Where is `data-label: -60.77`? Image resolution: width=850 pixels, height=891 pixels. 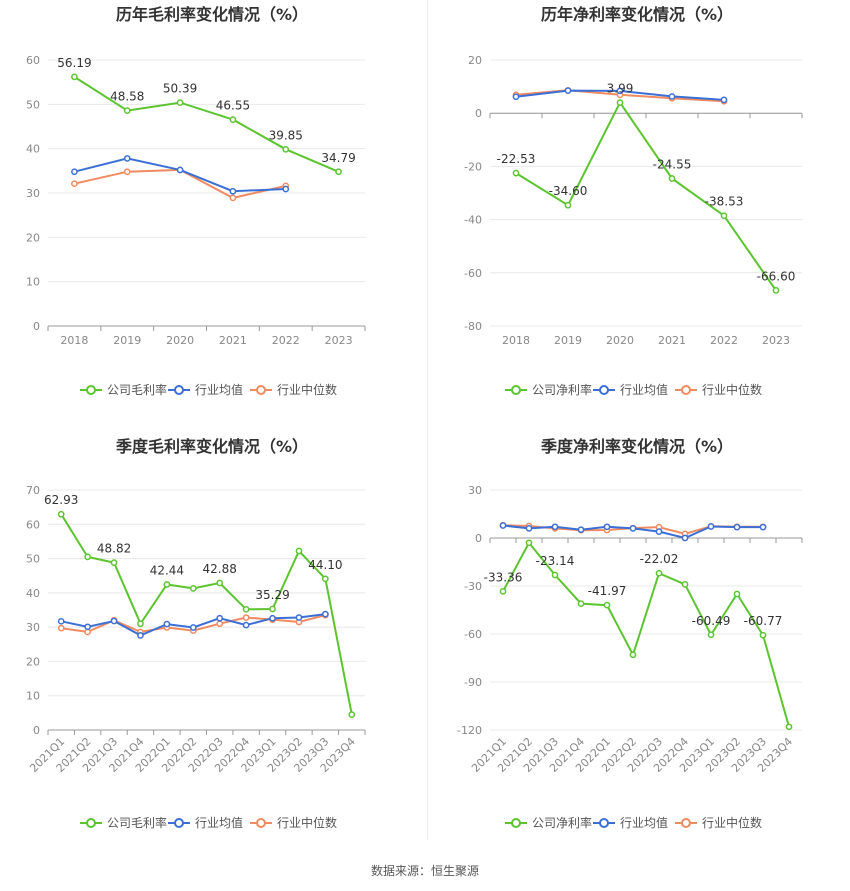
data-label: -60.77 is located at coordinates (763, 621).